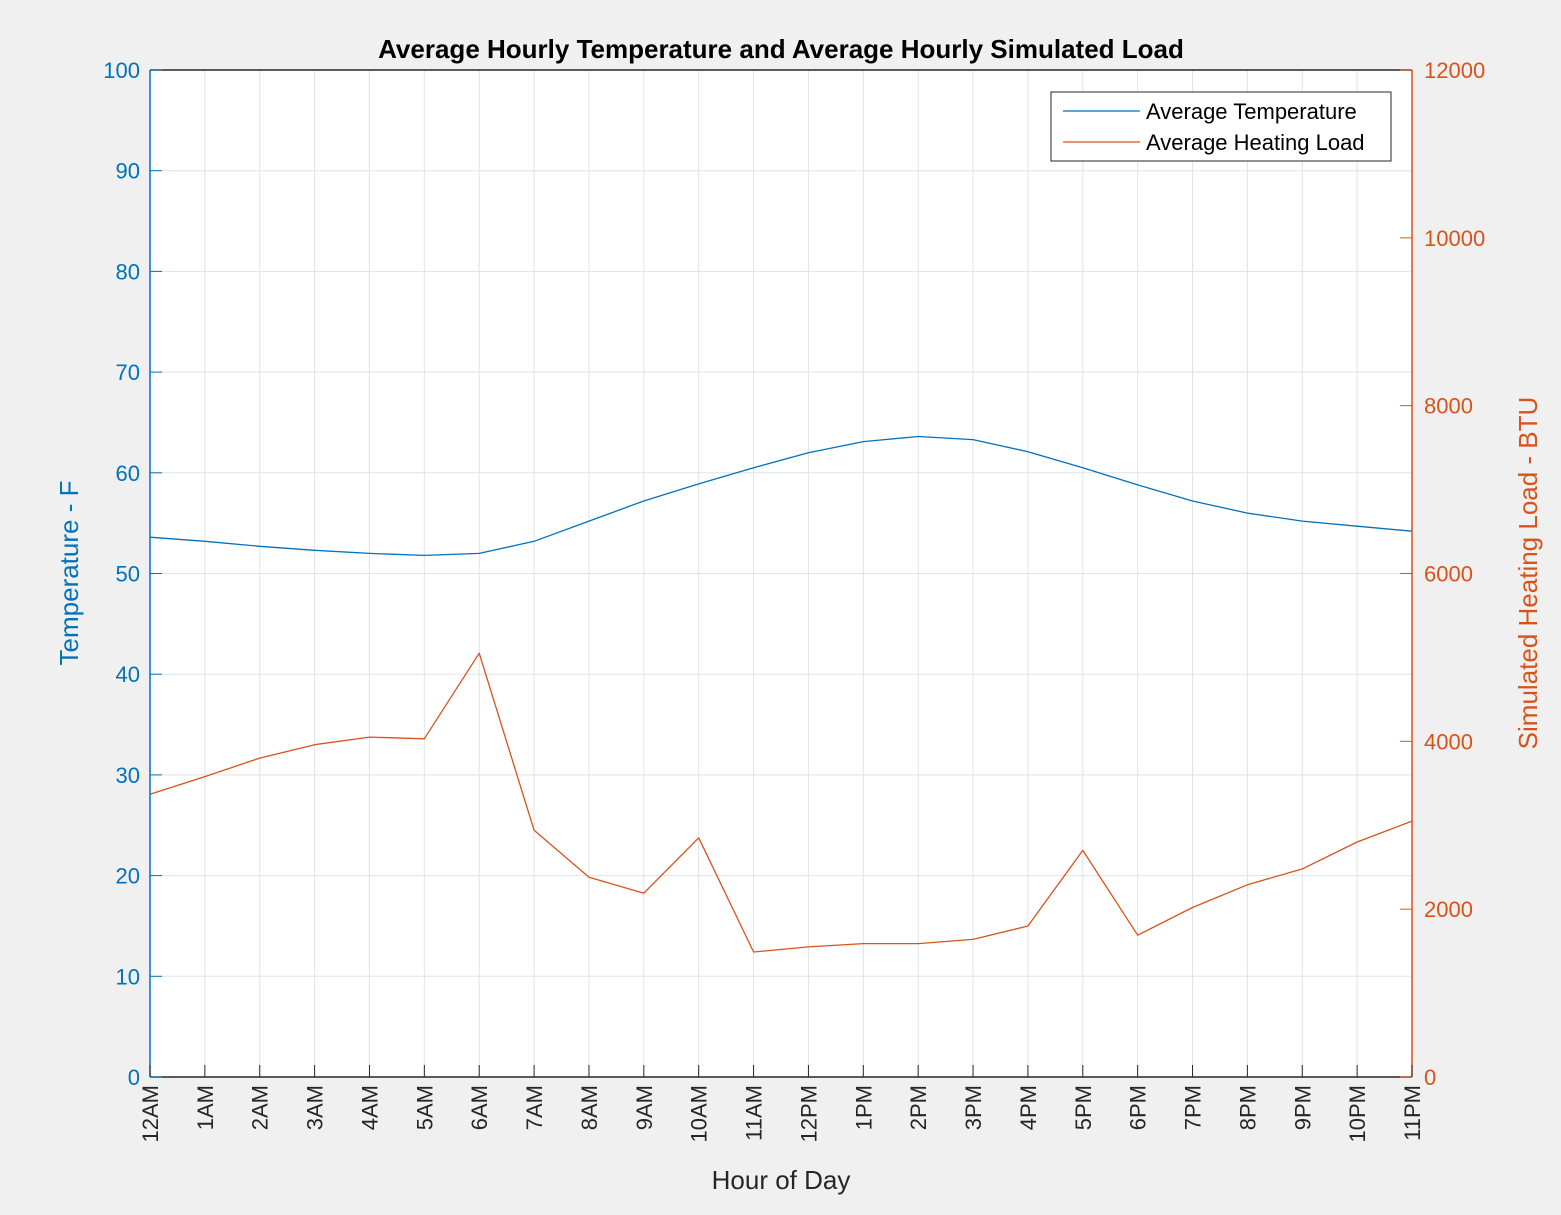  What do you see at coordinates (1247, 1107) in the screenshot?
I see `x-tick-label: 8PM` at bounding box center [1247, 1107].